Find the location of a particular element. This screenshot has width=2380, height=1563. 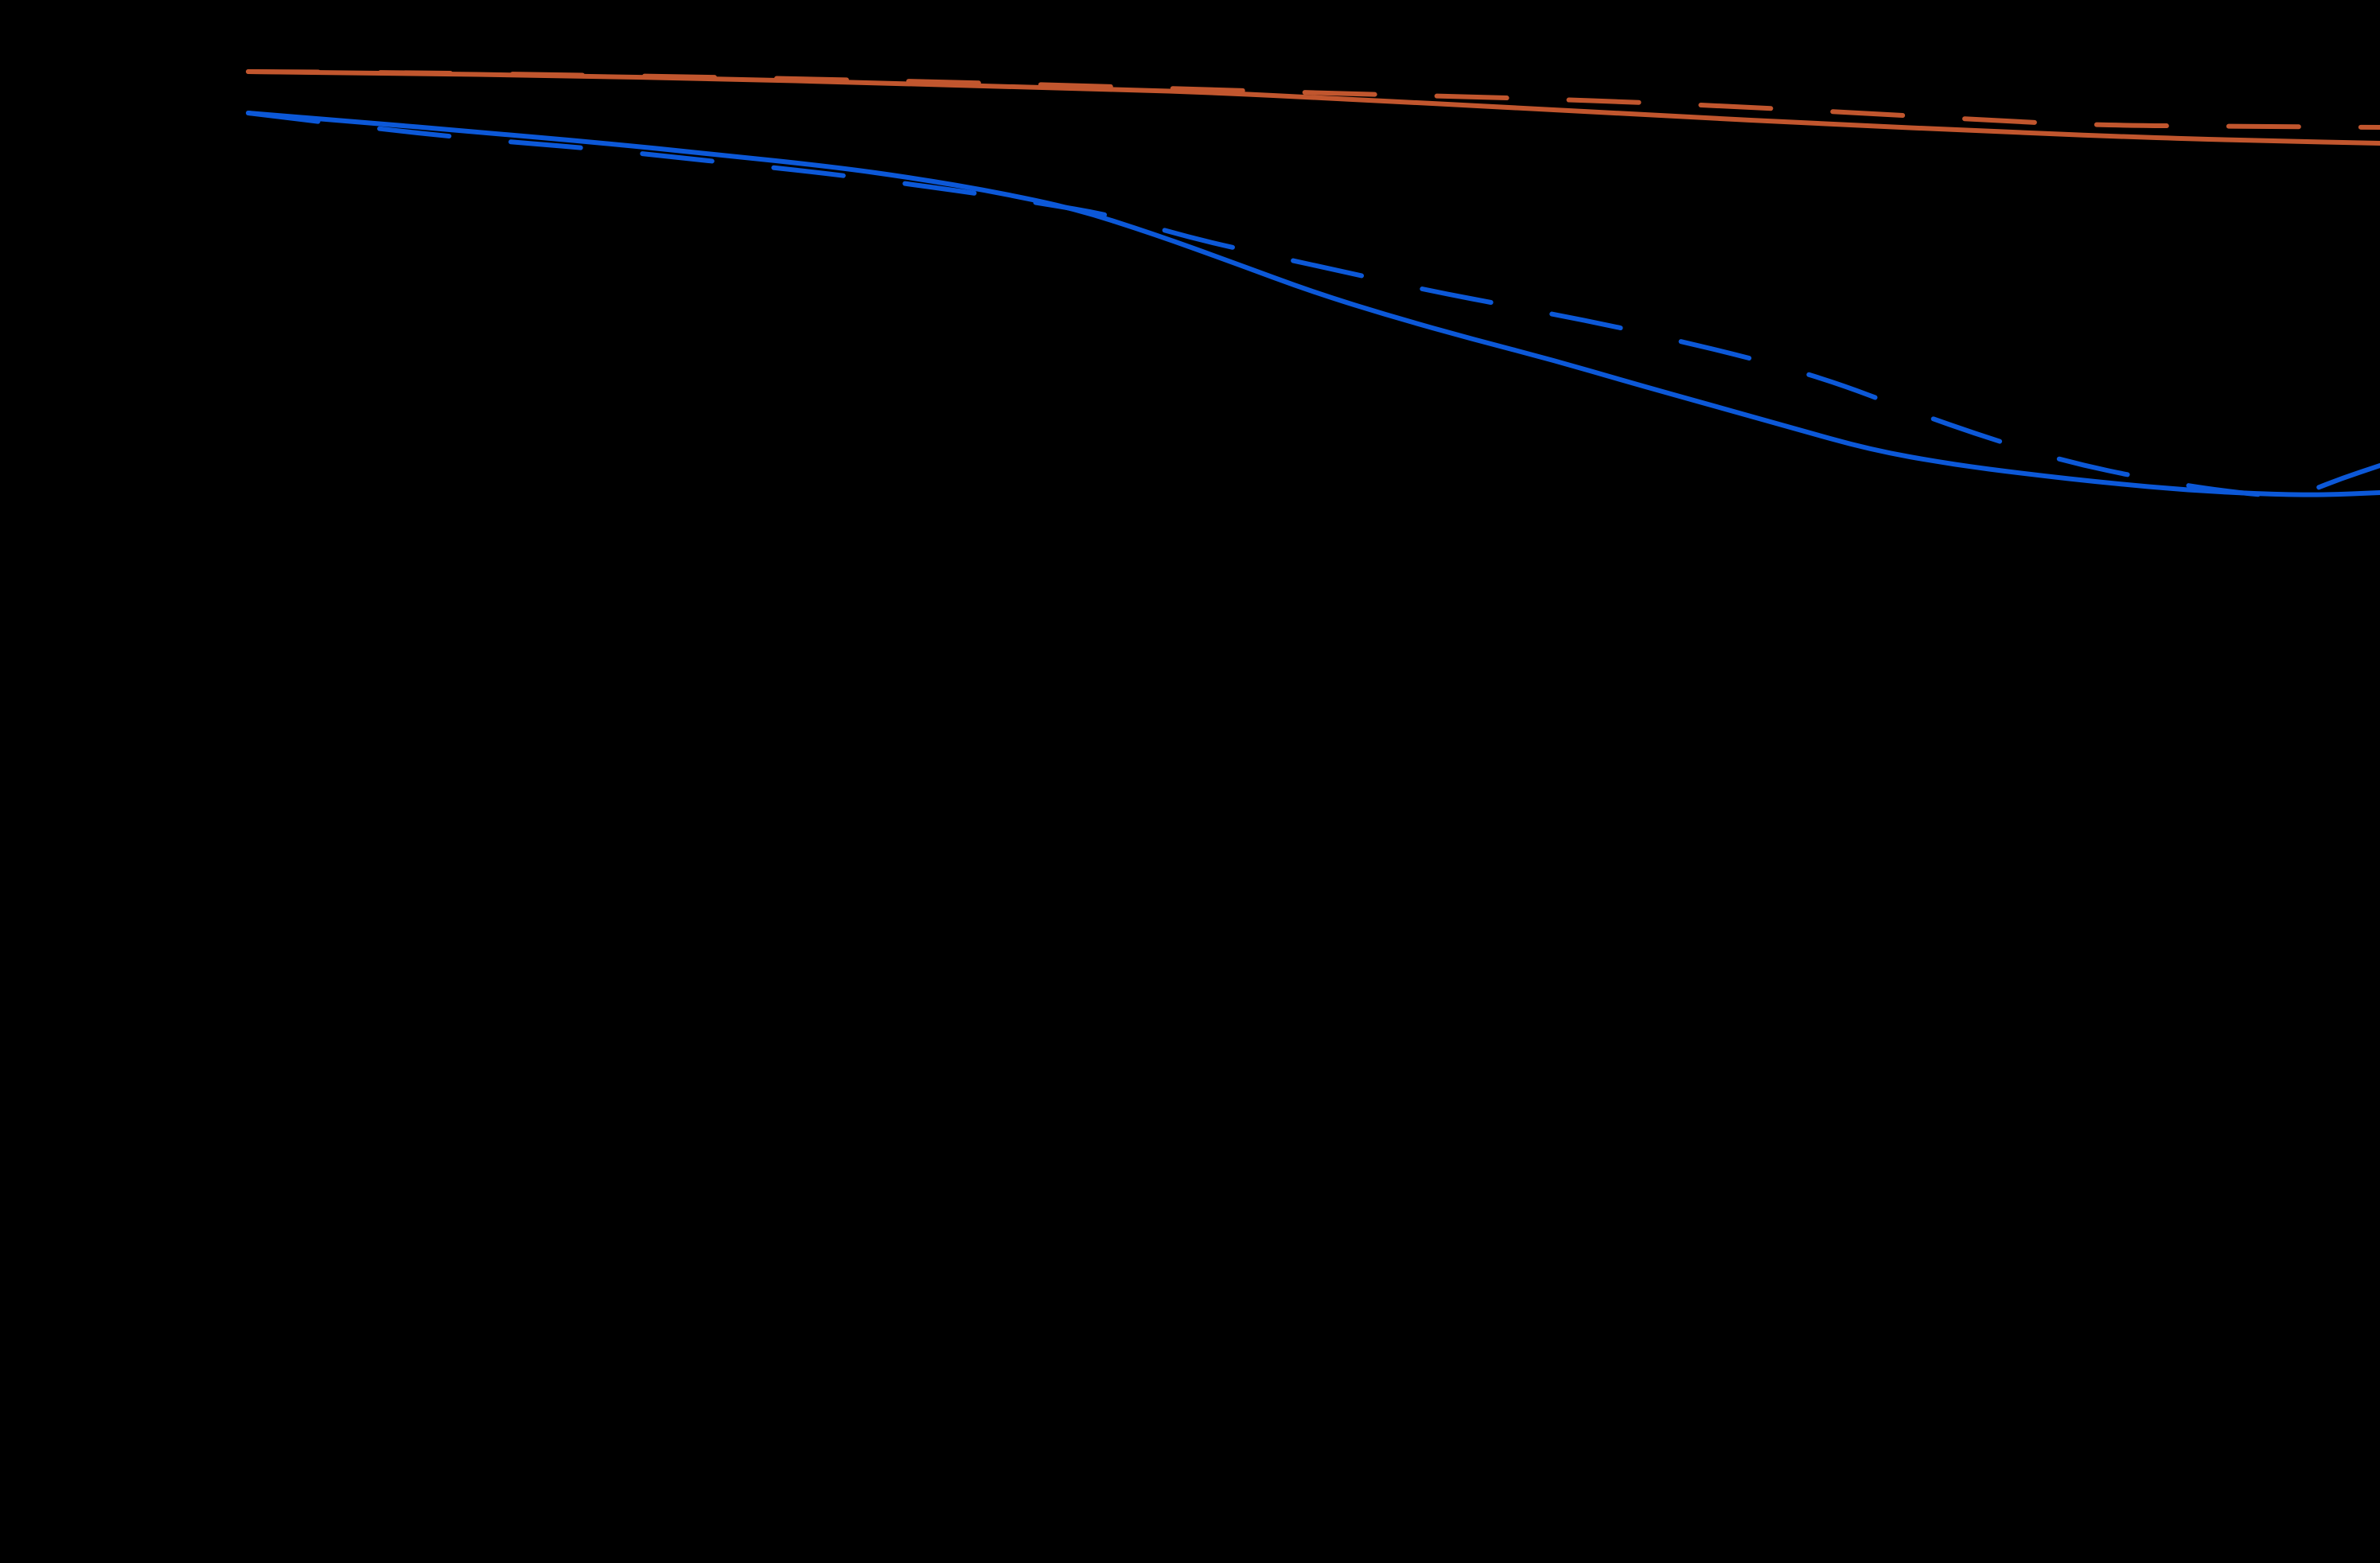

orange-dashed-curve is located at coordinates (1313, 99).